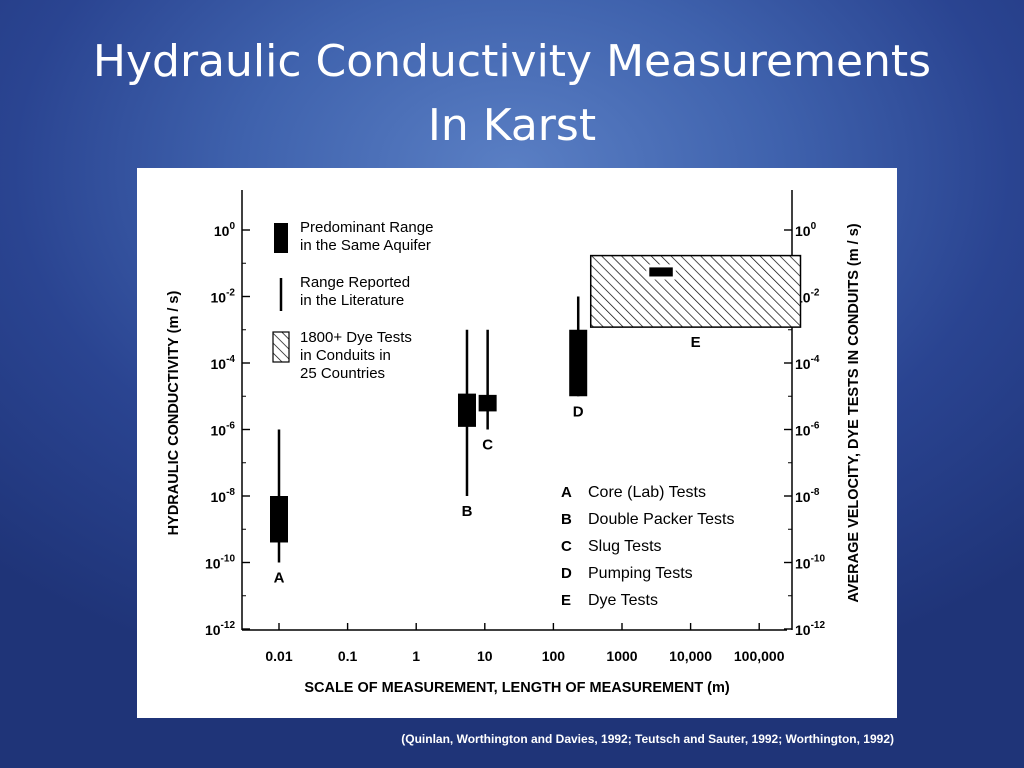 Image resolution: width=1024 pixels, height=768 pixels. What do you see at coordinates (623, 600) in the screenshot?
I see `key-name: Dye Tests` at bounding box center [623, 600].